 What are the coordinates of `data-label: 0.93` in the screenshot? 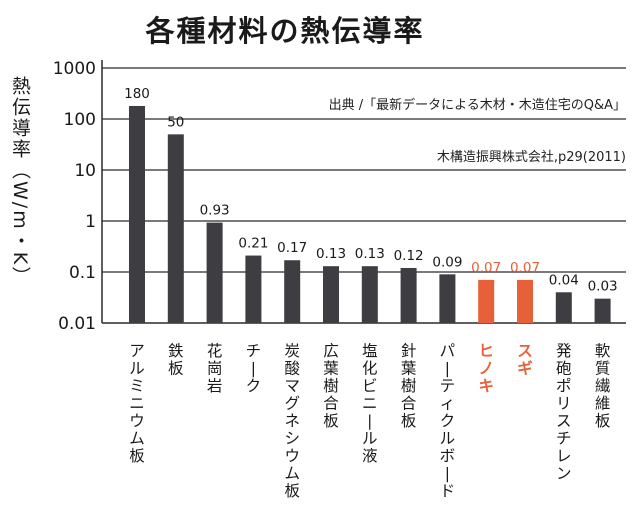 It's located at (215, 211).